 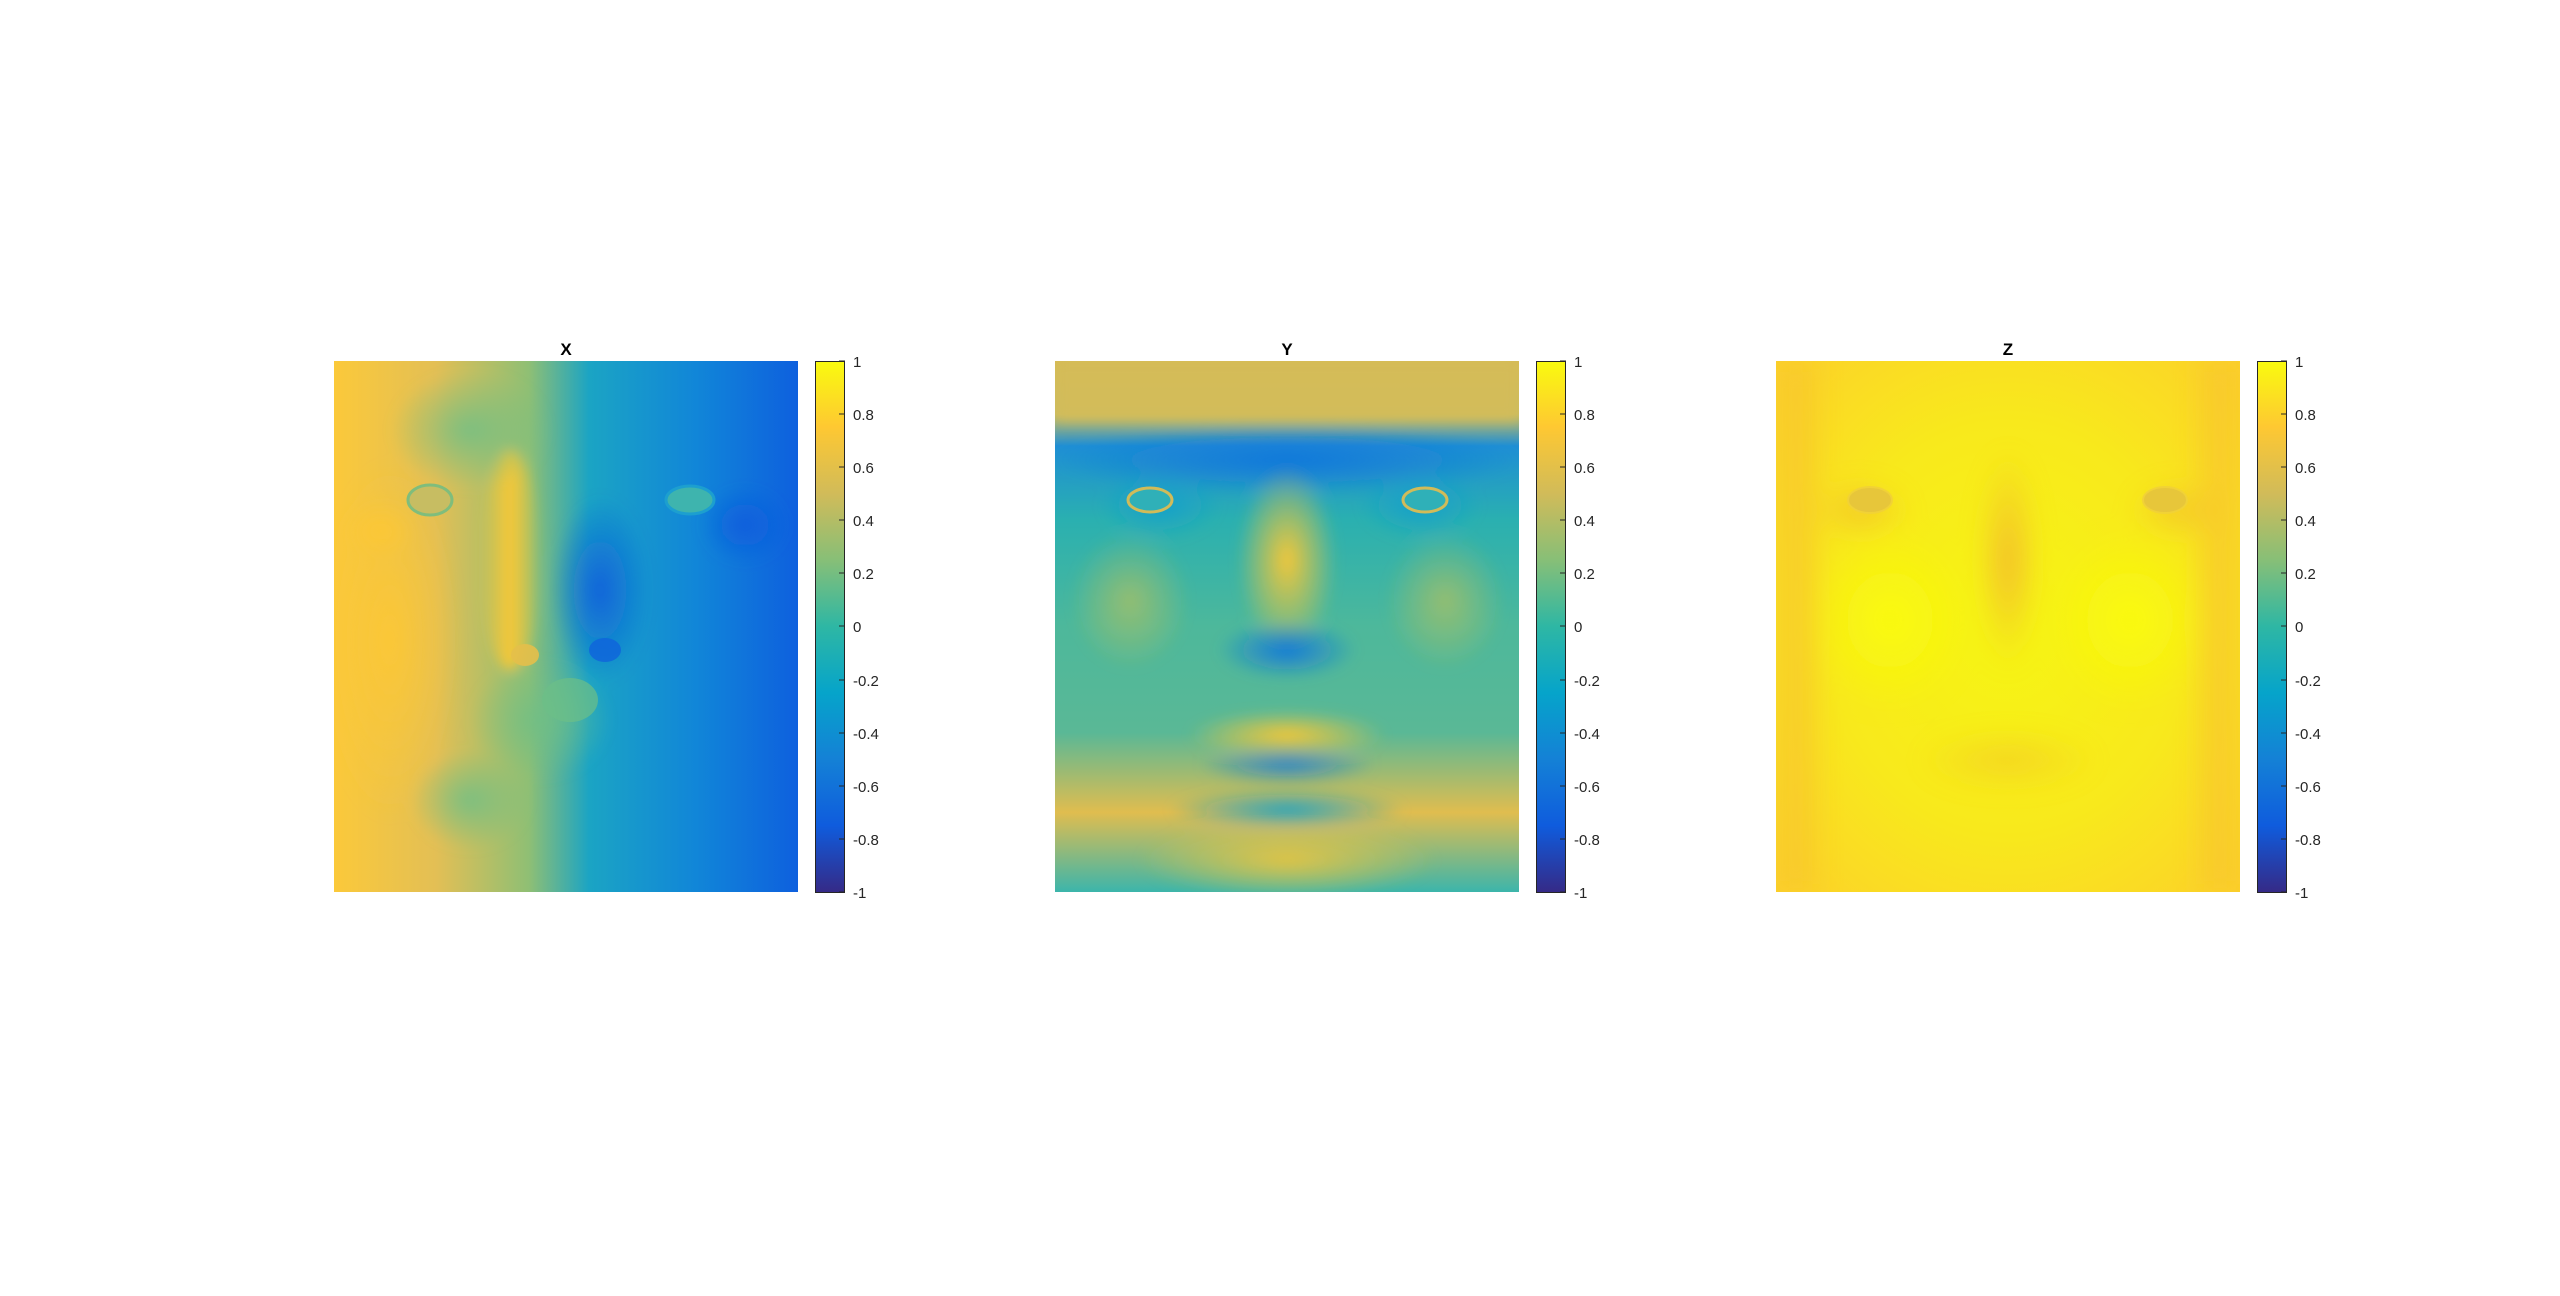 What do you see at coordinates (1551, 627) in the screenshot?
I see `panel-y-colorbar` at bounding box center [1551, 627].